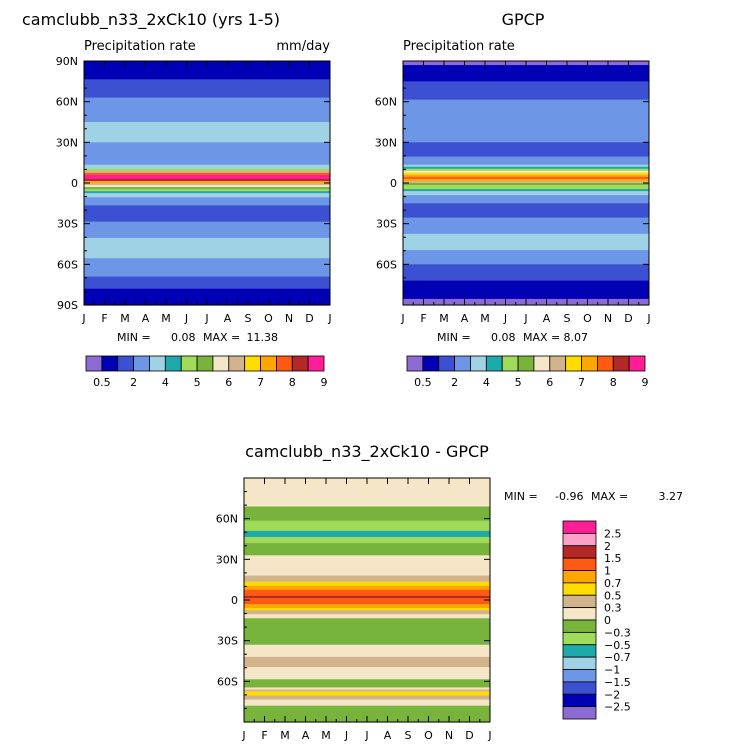 This screenshot has height=751, width=733. What do you see at coordinates (612, 670) in the screenshot?
I see `colorbar-label: −1` at bounding box center [612, 670].